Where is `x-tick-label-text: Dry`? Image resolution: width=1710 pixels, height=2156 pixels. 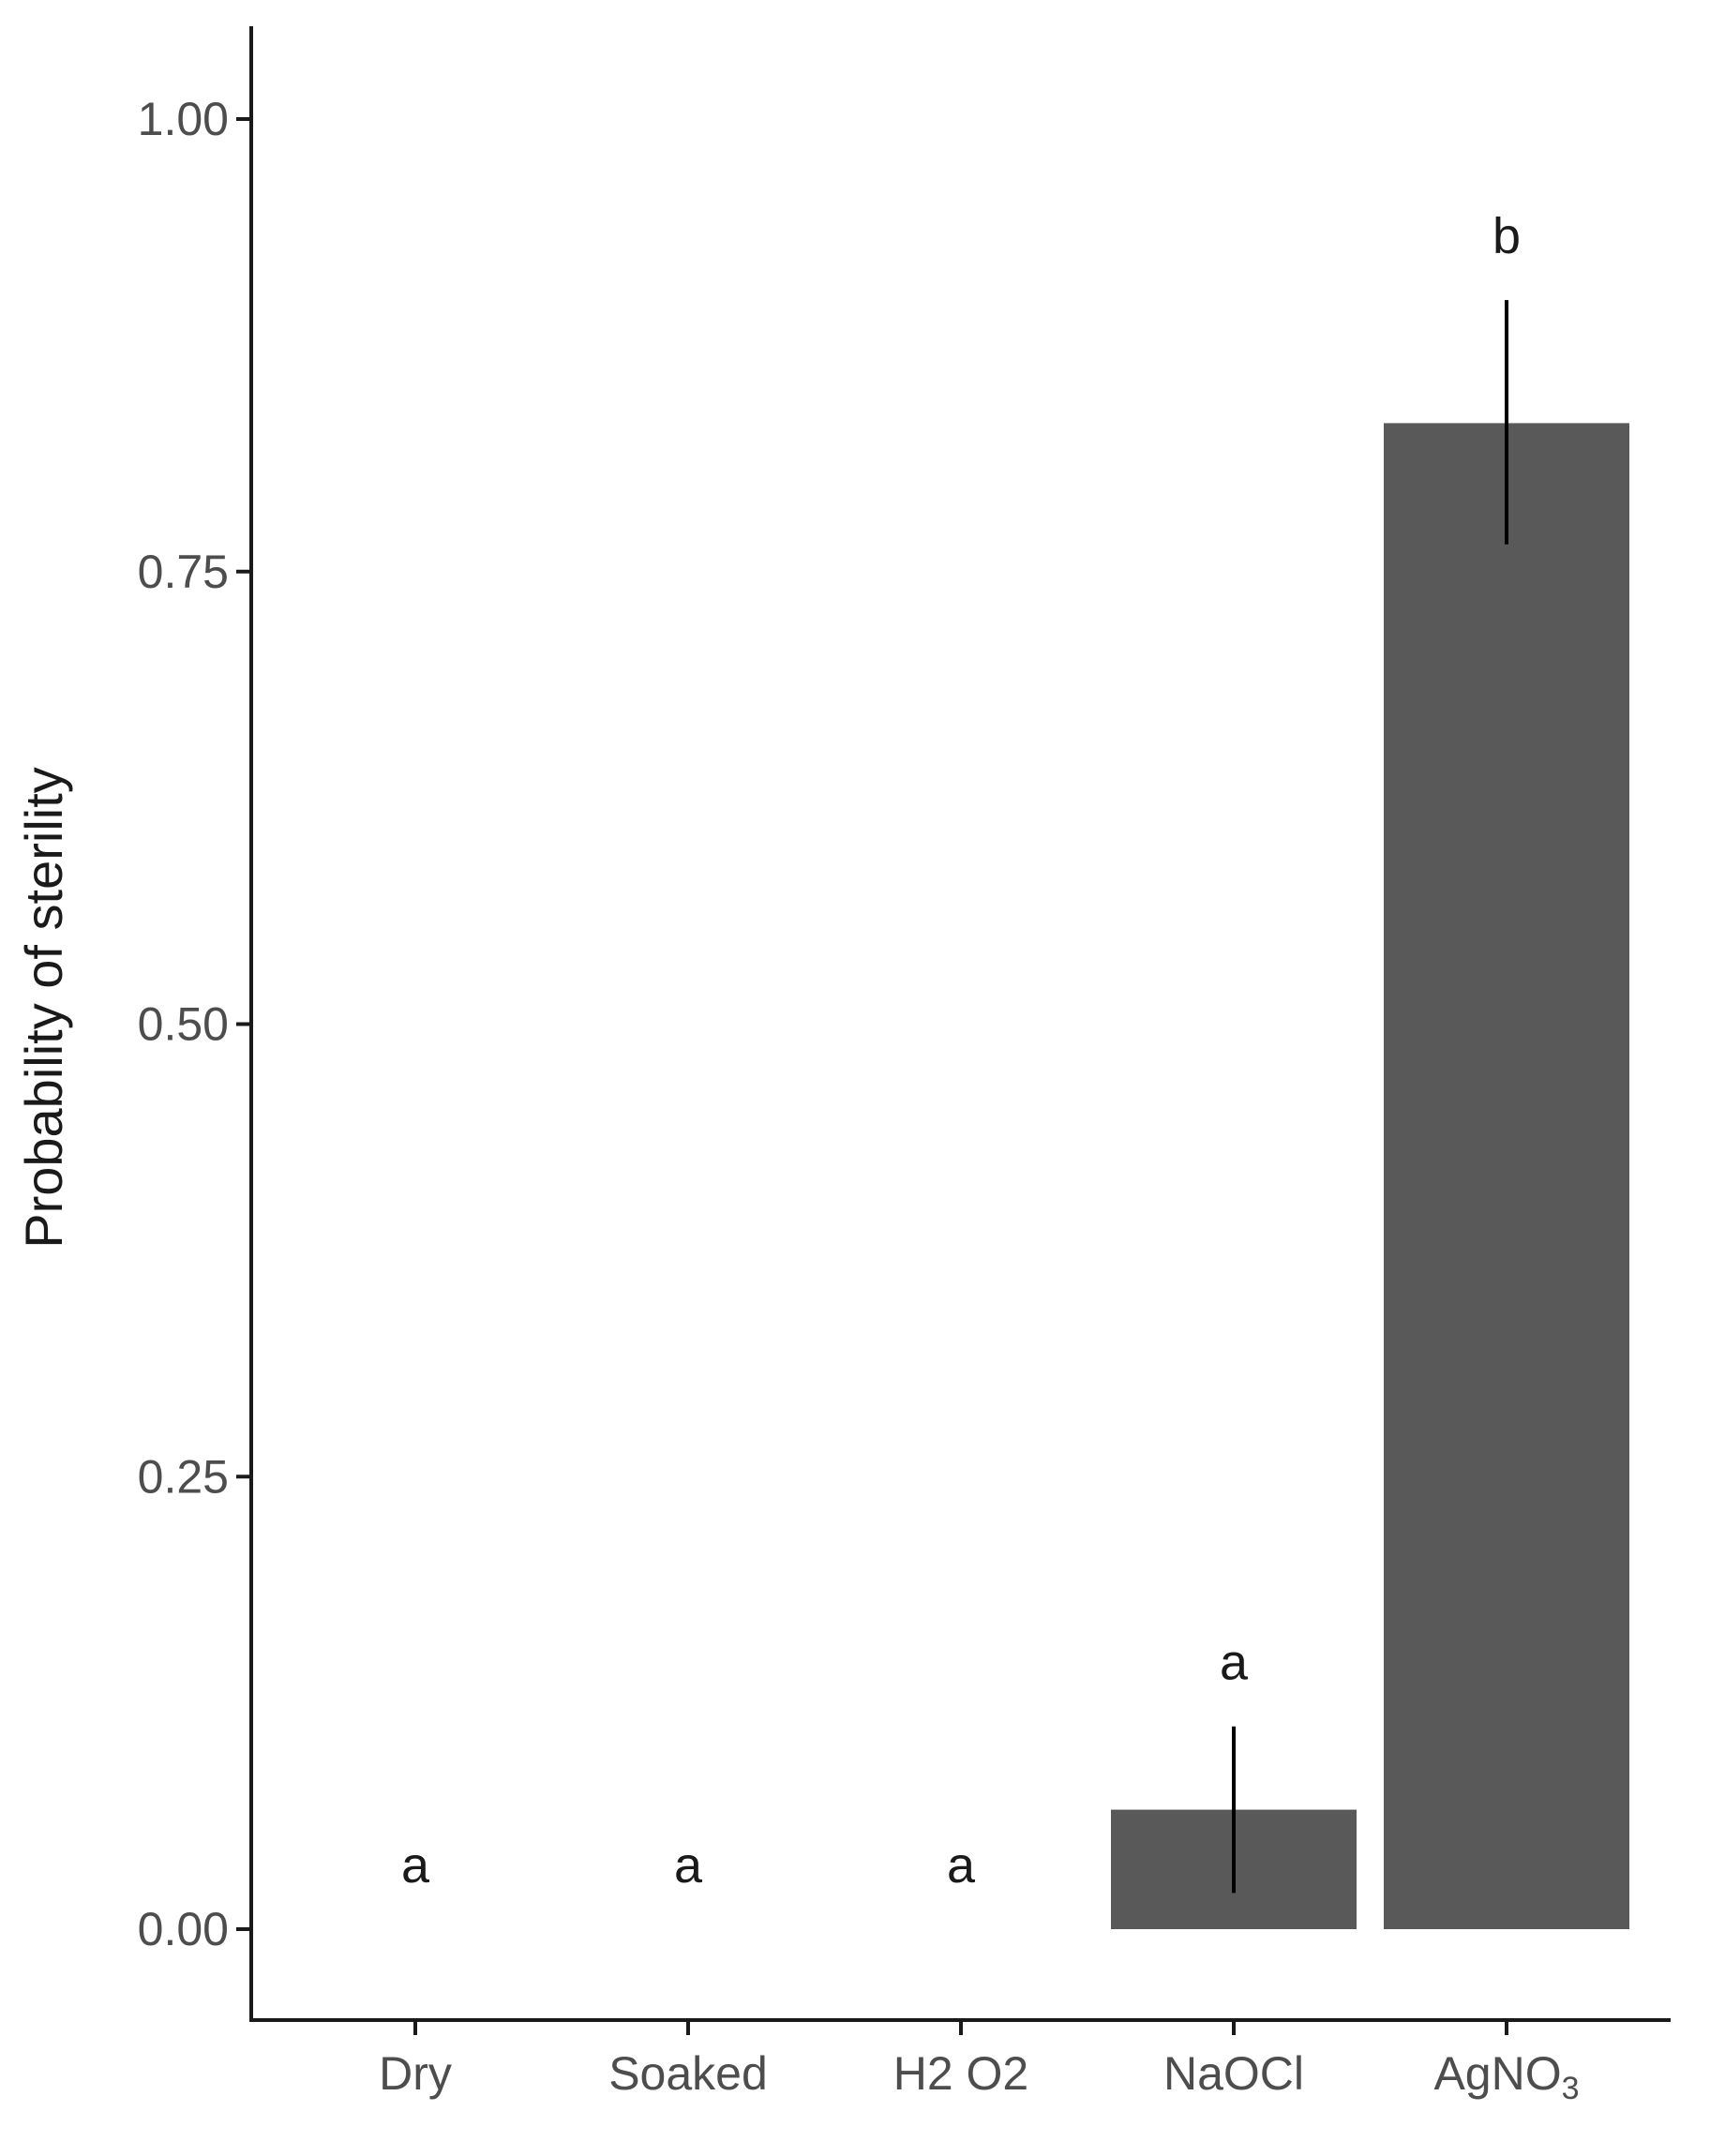
x-tick-label-text: Dry is located at coordinates (415, 2073).